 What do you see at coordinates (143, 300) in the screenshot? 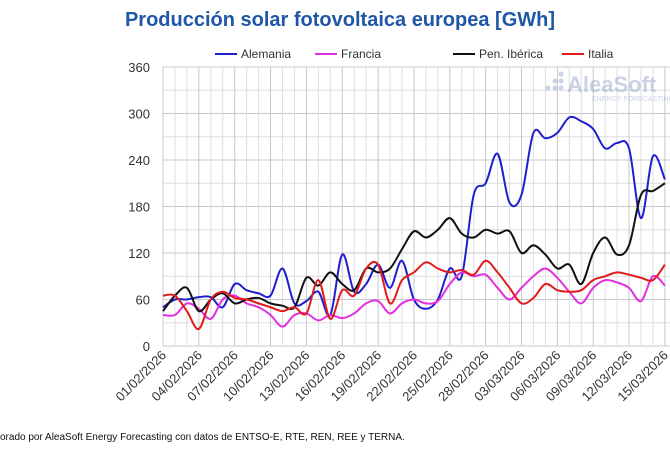
I see `y-tick-label: 60` at bounding box center [143, 300].